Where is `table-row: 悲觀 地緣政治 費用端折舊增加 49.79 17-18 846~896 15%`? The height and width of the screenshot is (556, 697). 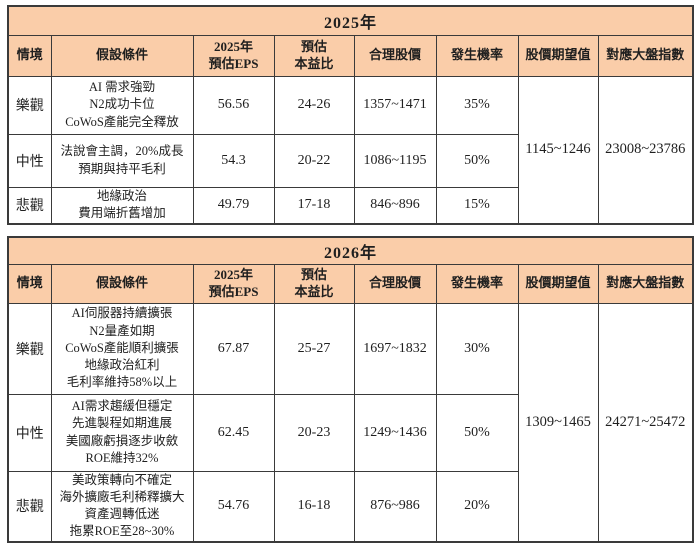 table-row: 悲觀 地緣政治 費用端折舊增加 49.79 17-18 846~896 15% is located at coordinates (350, 205).